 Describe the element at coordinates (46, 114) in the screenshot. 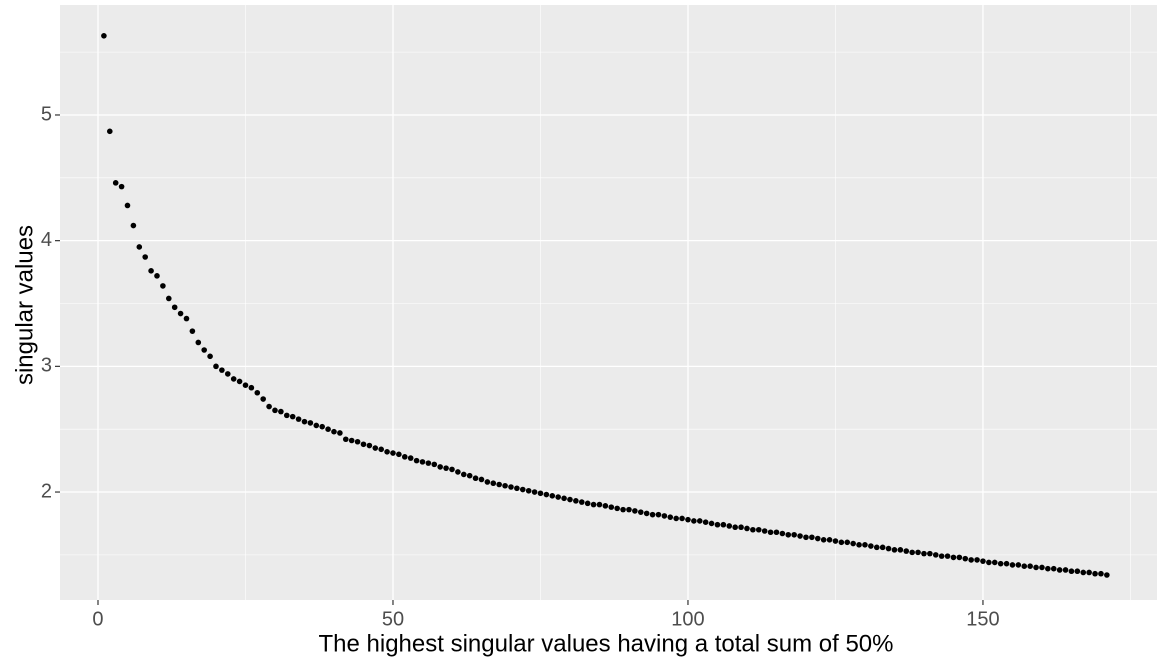

I see `y-tick-label: 5` at that location.